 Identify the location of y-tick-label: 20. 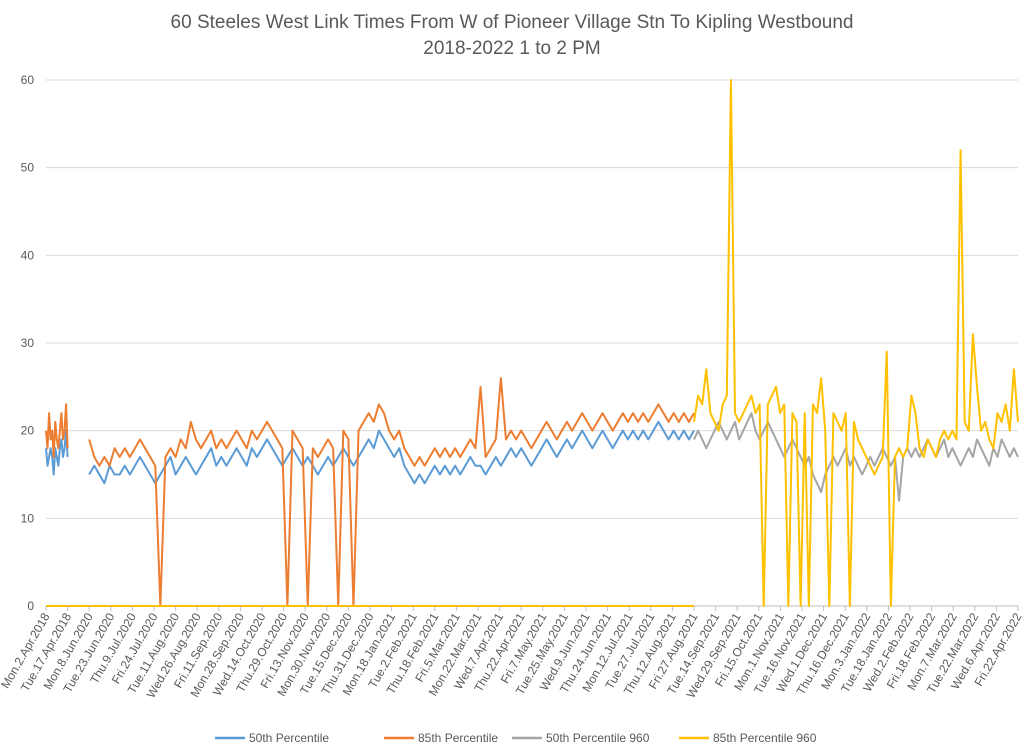
(28, 431).